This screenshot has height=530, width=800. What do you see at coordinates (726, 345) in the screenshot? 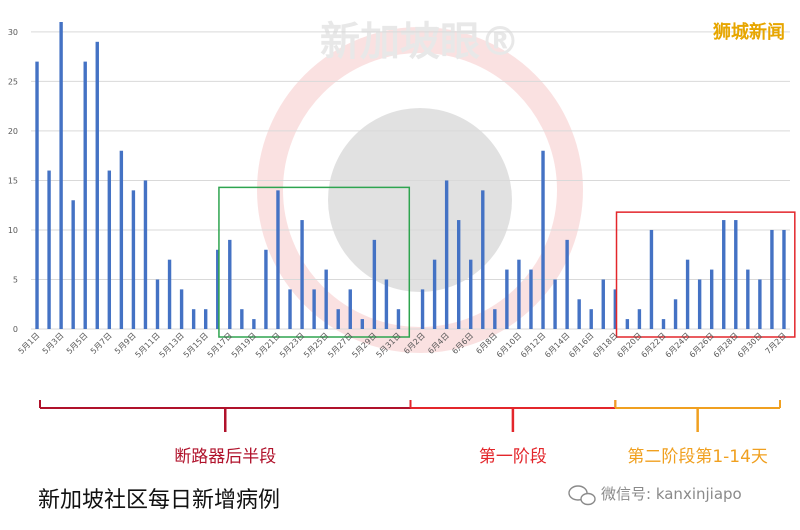
I see `x-tick-label: 6月28日` at bounding box center [726, 345].